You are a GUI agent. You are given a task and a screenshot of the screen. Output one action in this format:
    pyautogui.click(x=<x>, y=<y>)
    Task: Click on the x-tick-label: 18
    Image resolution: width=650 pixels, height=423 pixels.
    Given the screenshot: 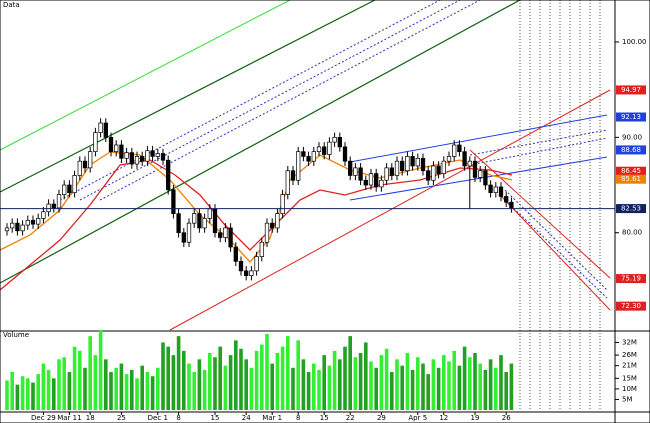 What is the action you would take?
    pyautogui.click(x=90, y=418)
    